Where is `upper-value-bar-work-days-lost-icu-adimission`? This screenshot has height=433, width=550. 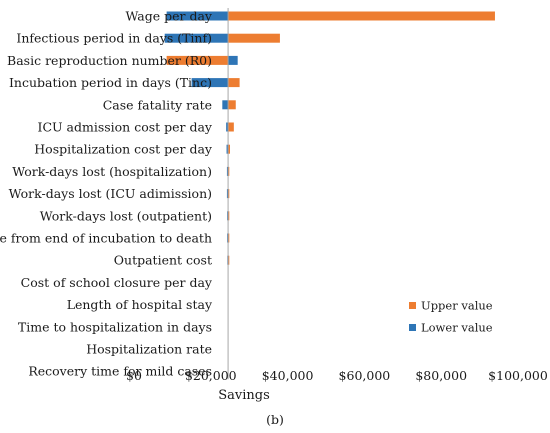 upper-value-bar-work-days-lost-icu-adimission is located at coordinates (229, 194).